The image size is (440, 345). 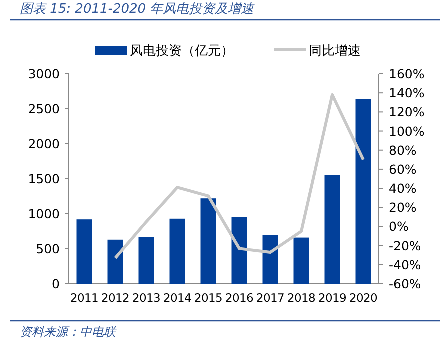 I want to click on y2-tick-label: 140%, so click(x=407, y=93).